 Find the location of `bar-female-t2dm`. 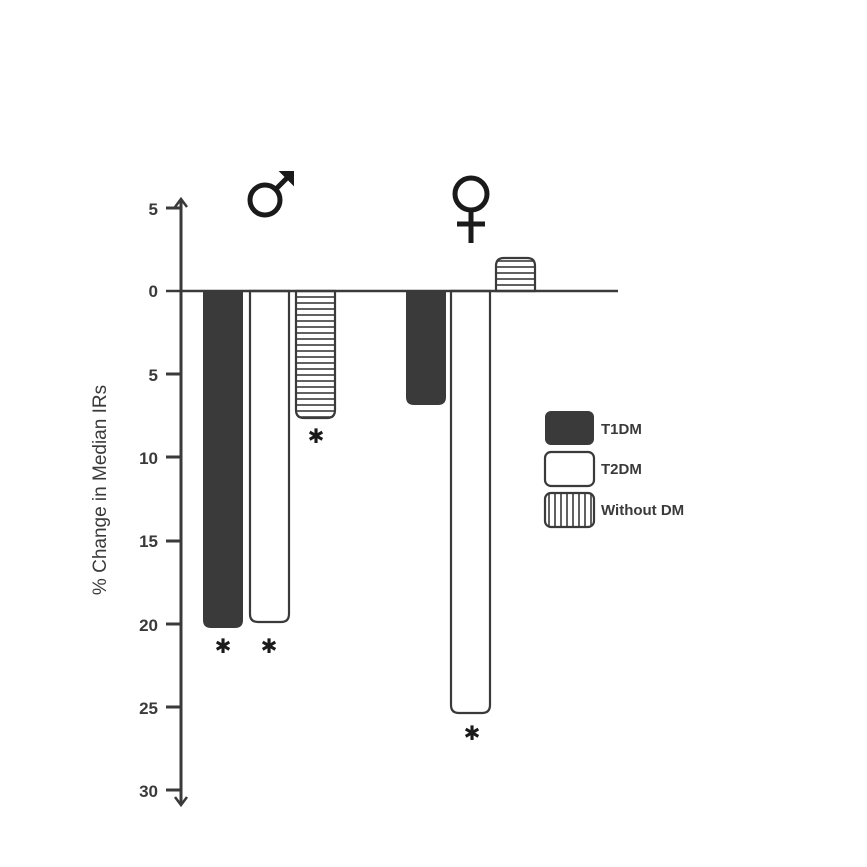

bar-female-t2dm is located at coordinates (470, 502).